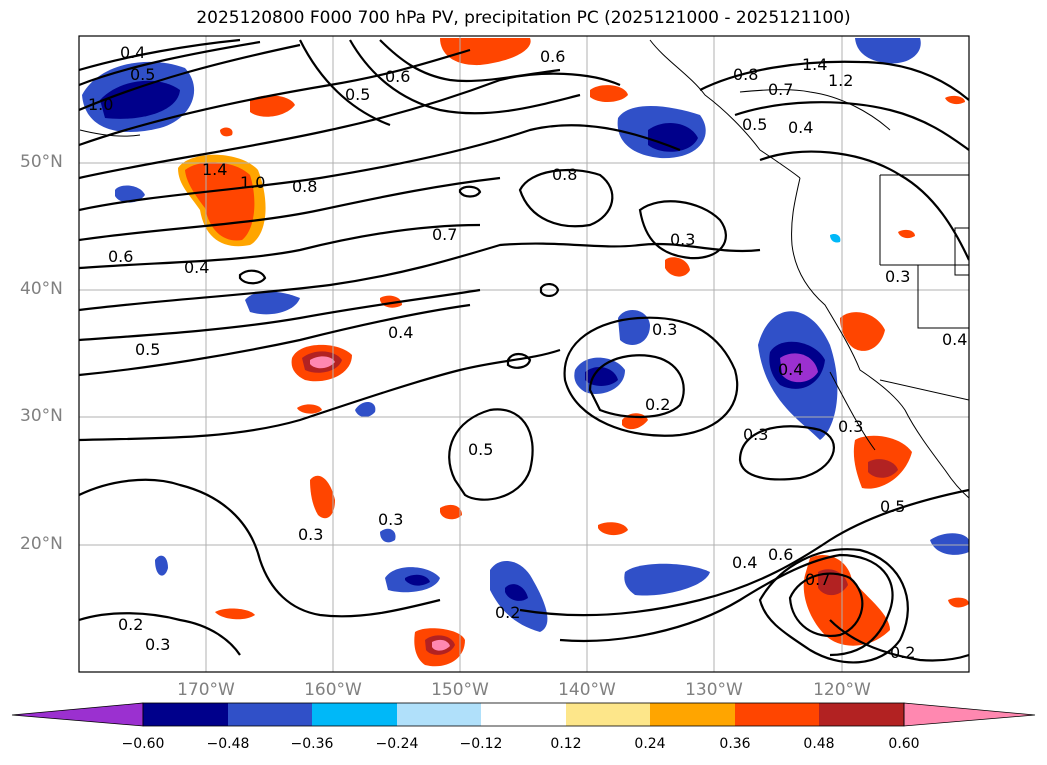  Describe the element at coordinates (397, 744) in the screenshot. I see `colorbar-tick: −0.24` at that location.